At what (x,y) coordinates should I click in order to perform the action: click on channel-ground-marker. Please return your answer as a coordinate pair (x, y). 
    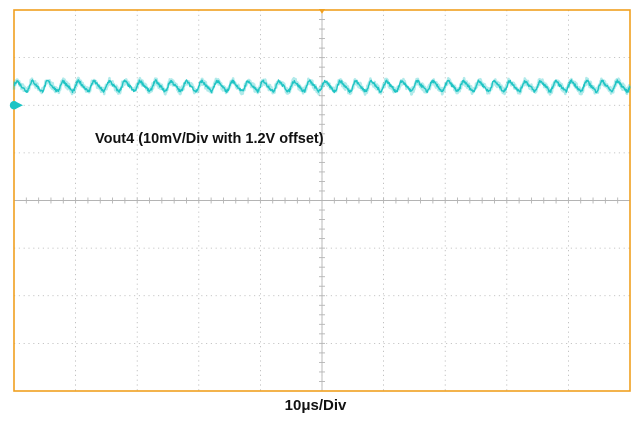
    Looking at the image, I should click on (16, 105).